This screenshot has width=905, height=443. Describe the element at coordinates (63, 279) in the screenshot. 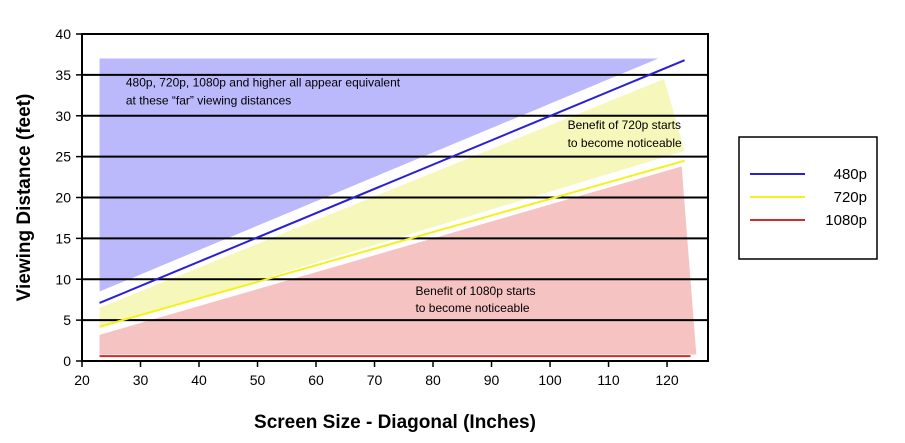

I see `y-tick-label-10: 10` at that location.